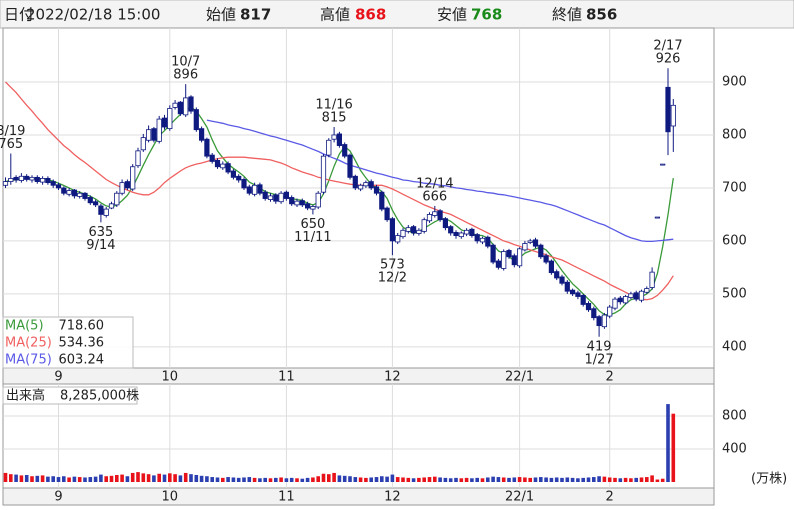  Describe the element at coordinates (11, 144) in the screenshot. I see `high-annotation-value: 765` at that location.